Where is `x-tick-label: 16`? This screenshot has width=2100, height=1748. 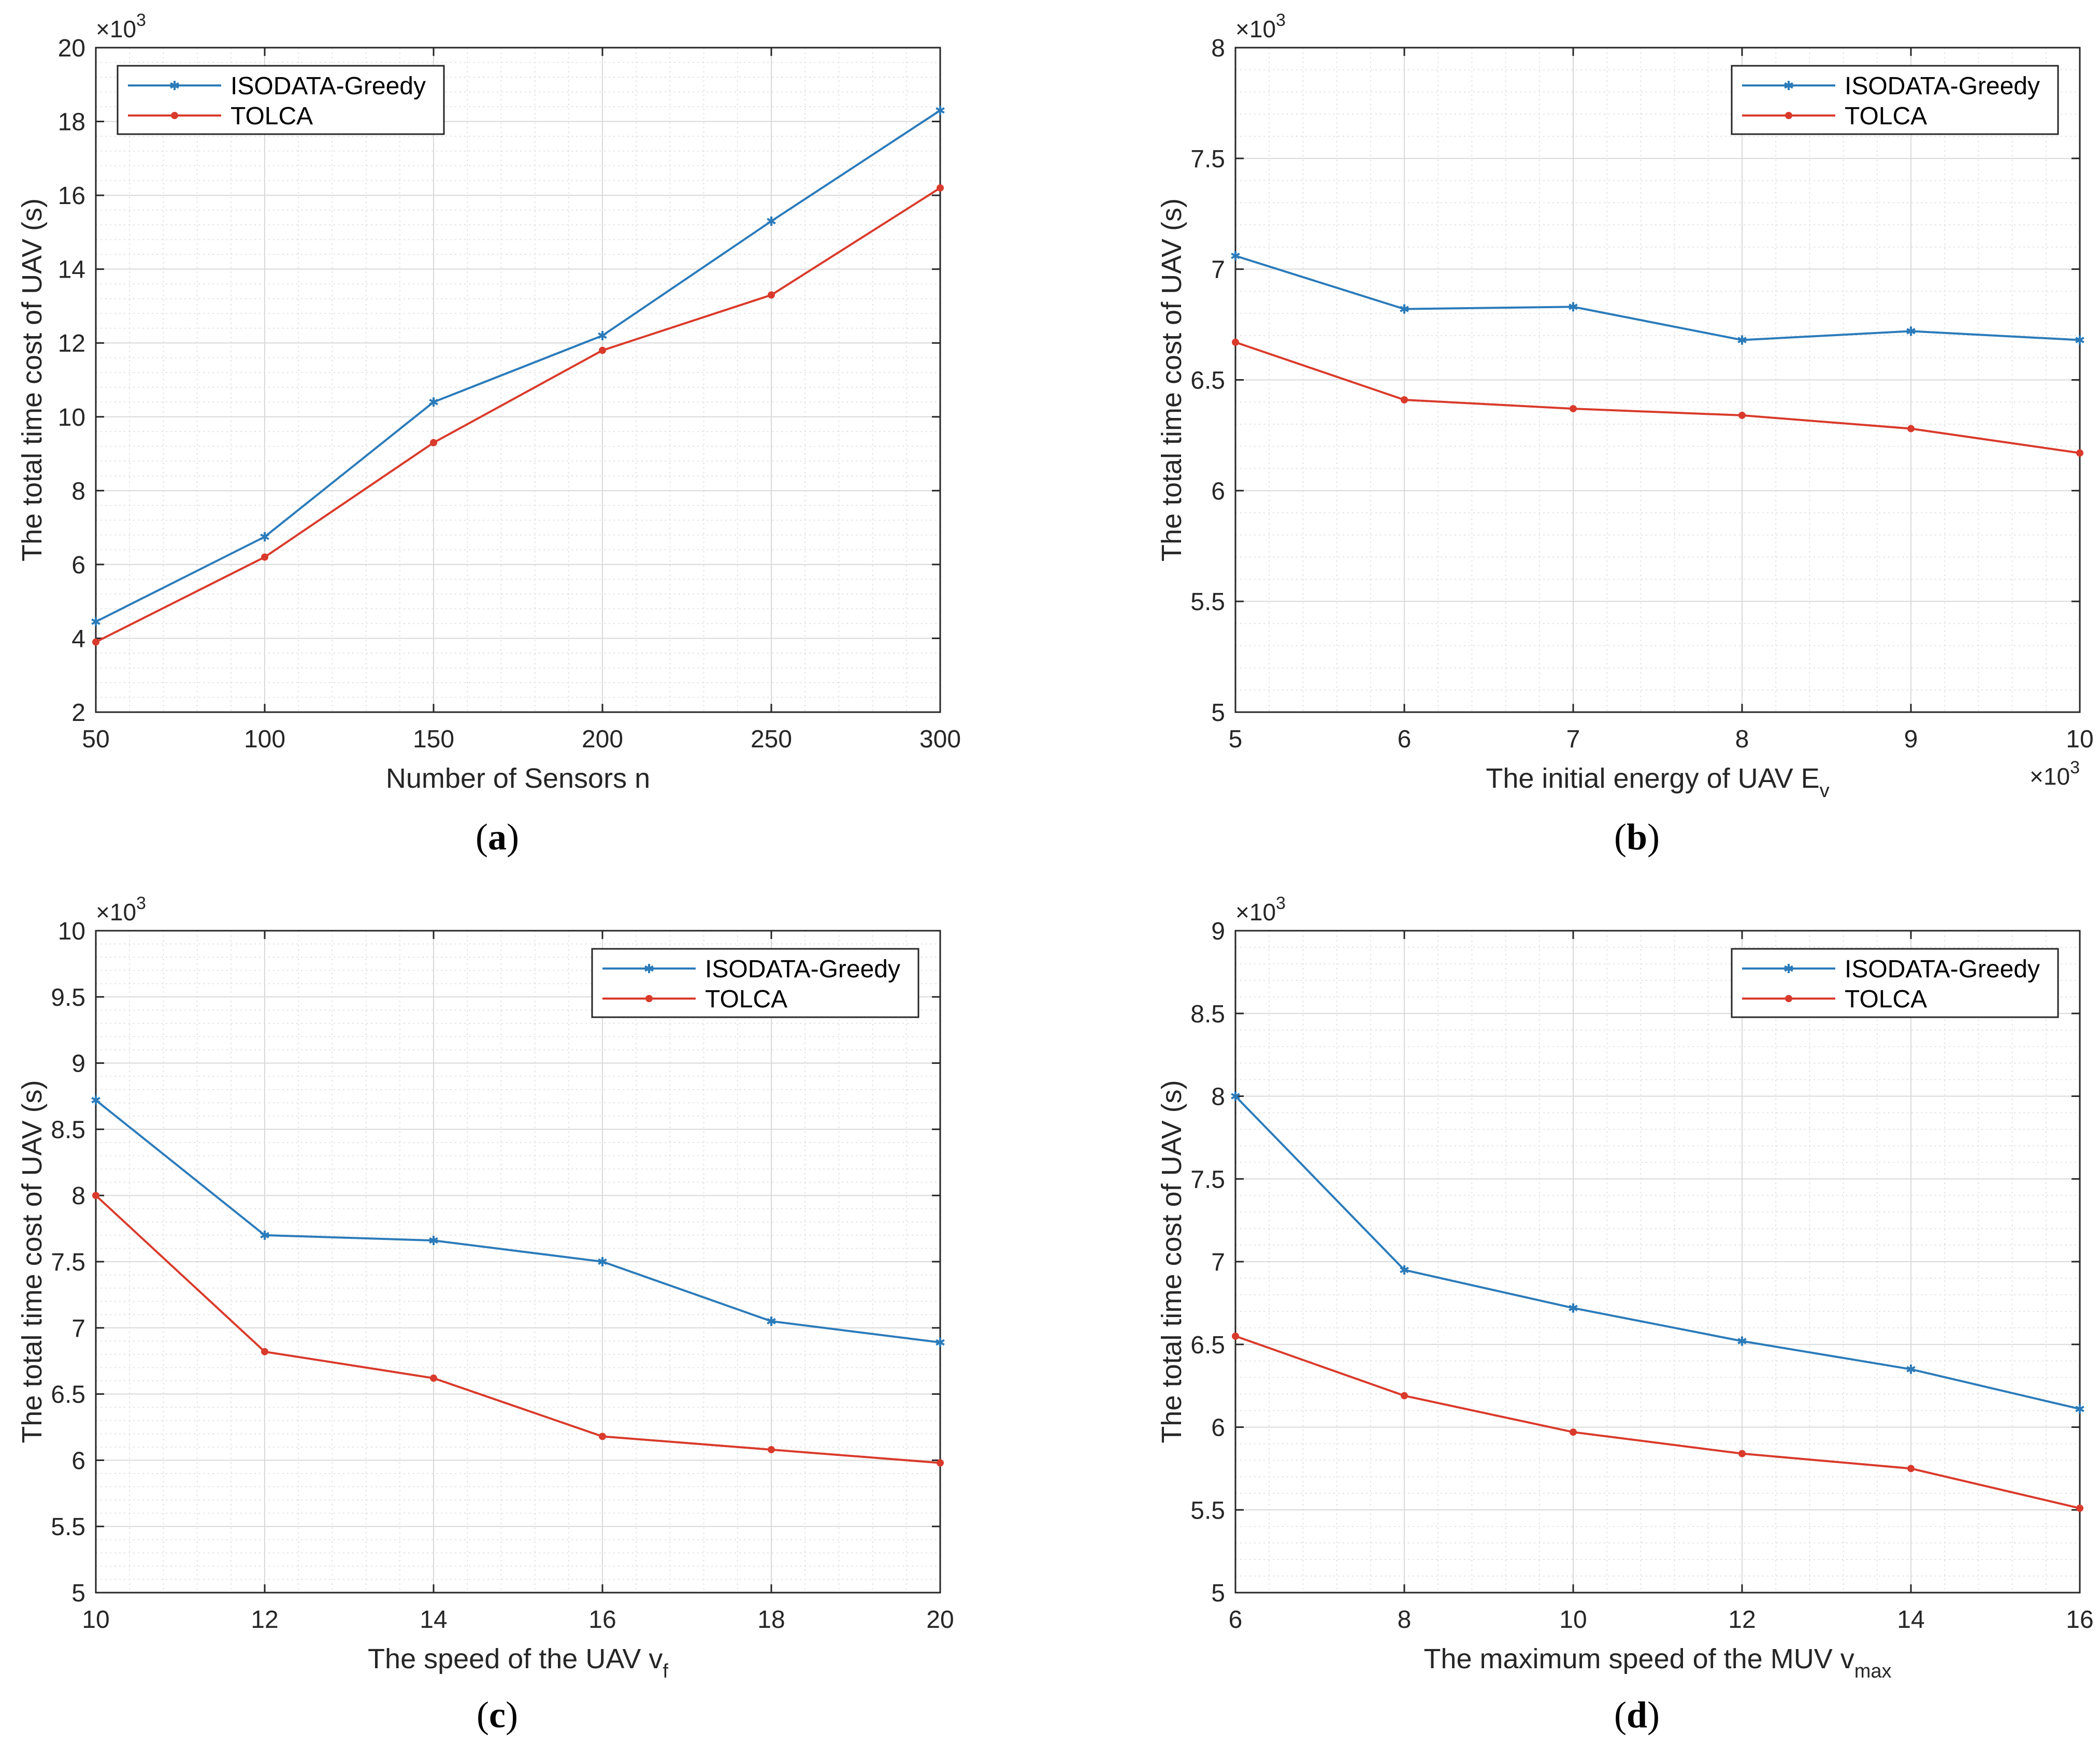
x-tick-label: 16 is located at coordinates (2079, 1620).